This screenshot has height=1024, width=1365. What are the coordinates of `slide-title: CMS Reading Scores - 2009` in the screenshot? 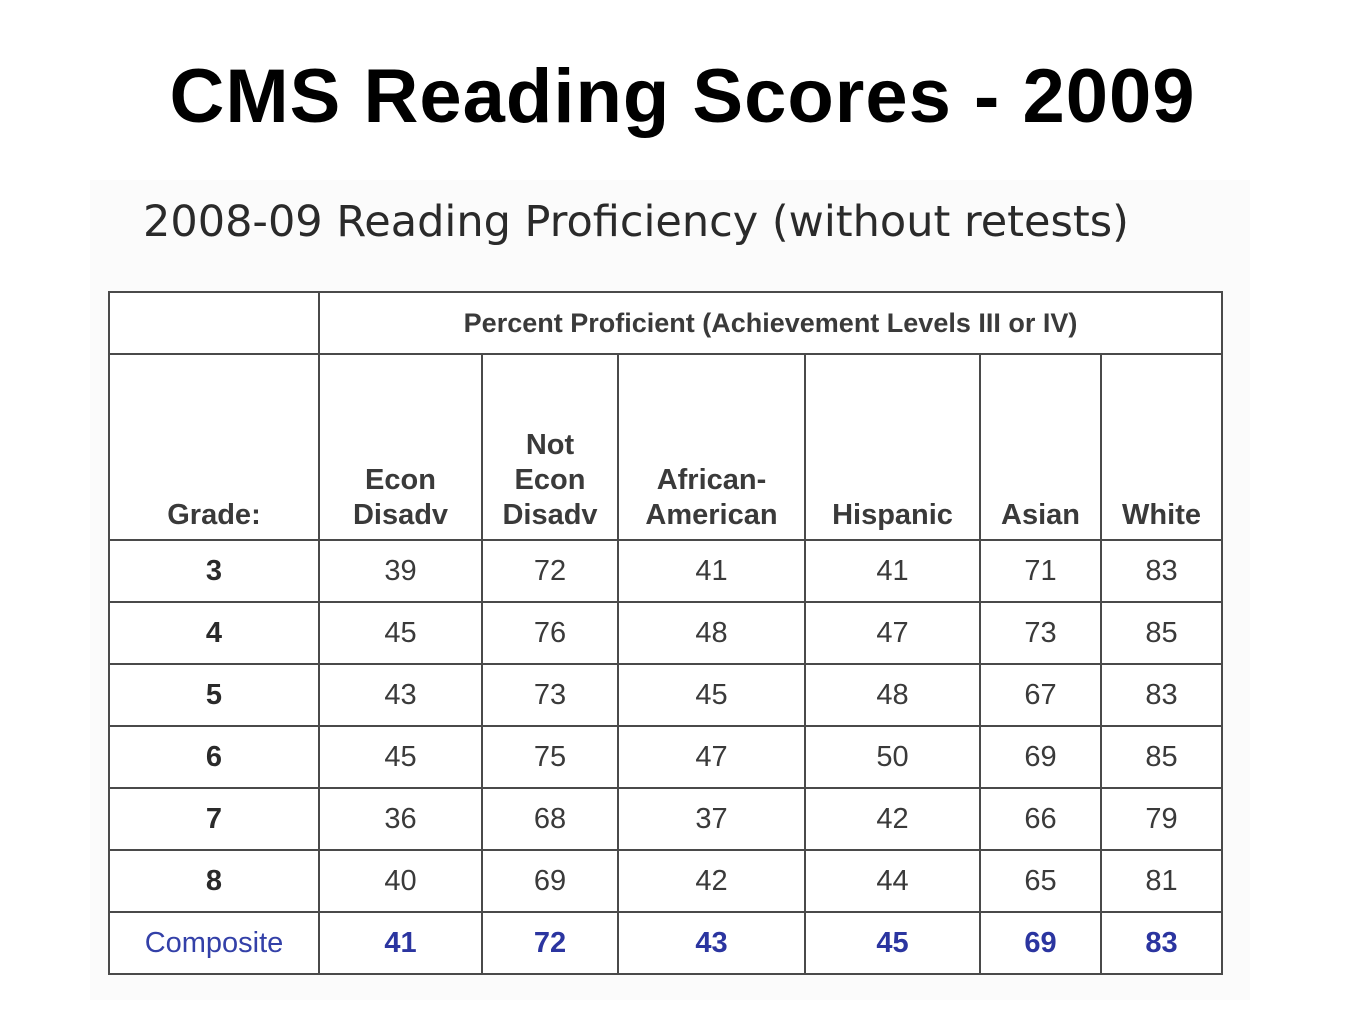 It's located at (682, 96).